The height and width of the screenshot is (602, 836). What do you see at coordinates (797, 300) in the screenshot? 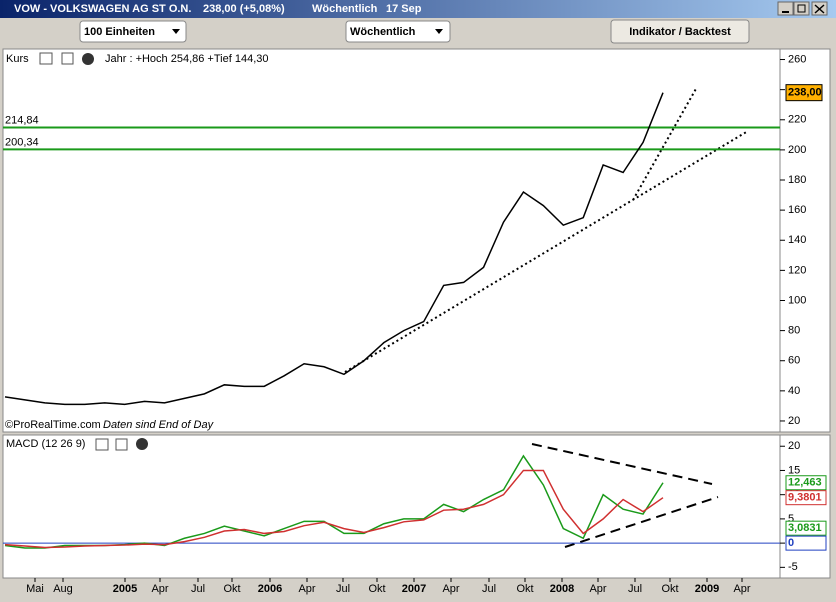
I see `y-tick-label: 100` at bounding box center [797, 300].